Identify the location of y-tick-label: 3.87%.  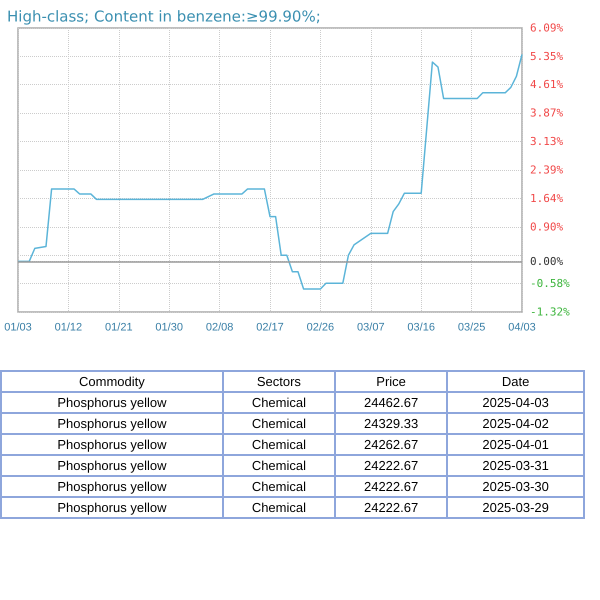
(547, 113).